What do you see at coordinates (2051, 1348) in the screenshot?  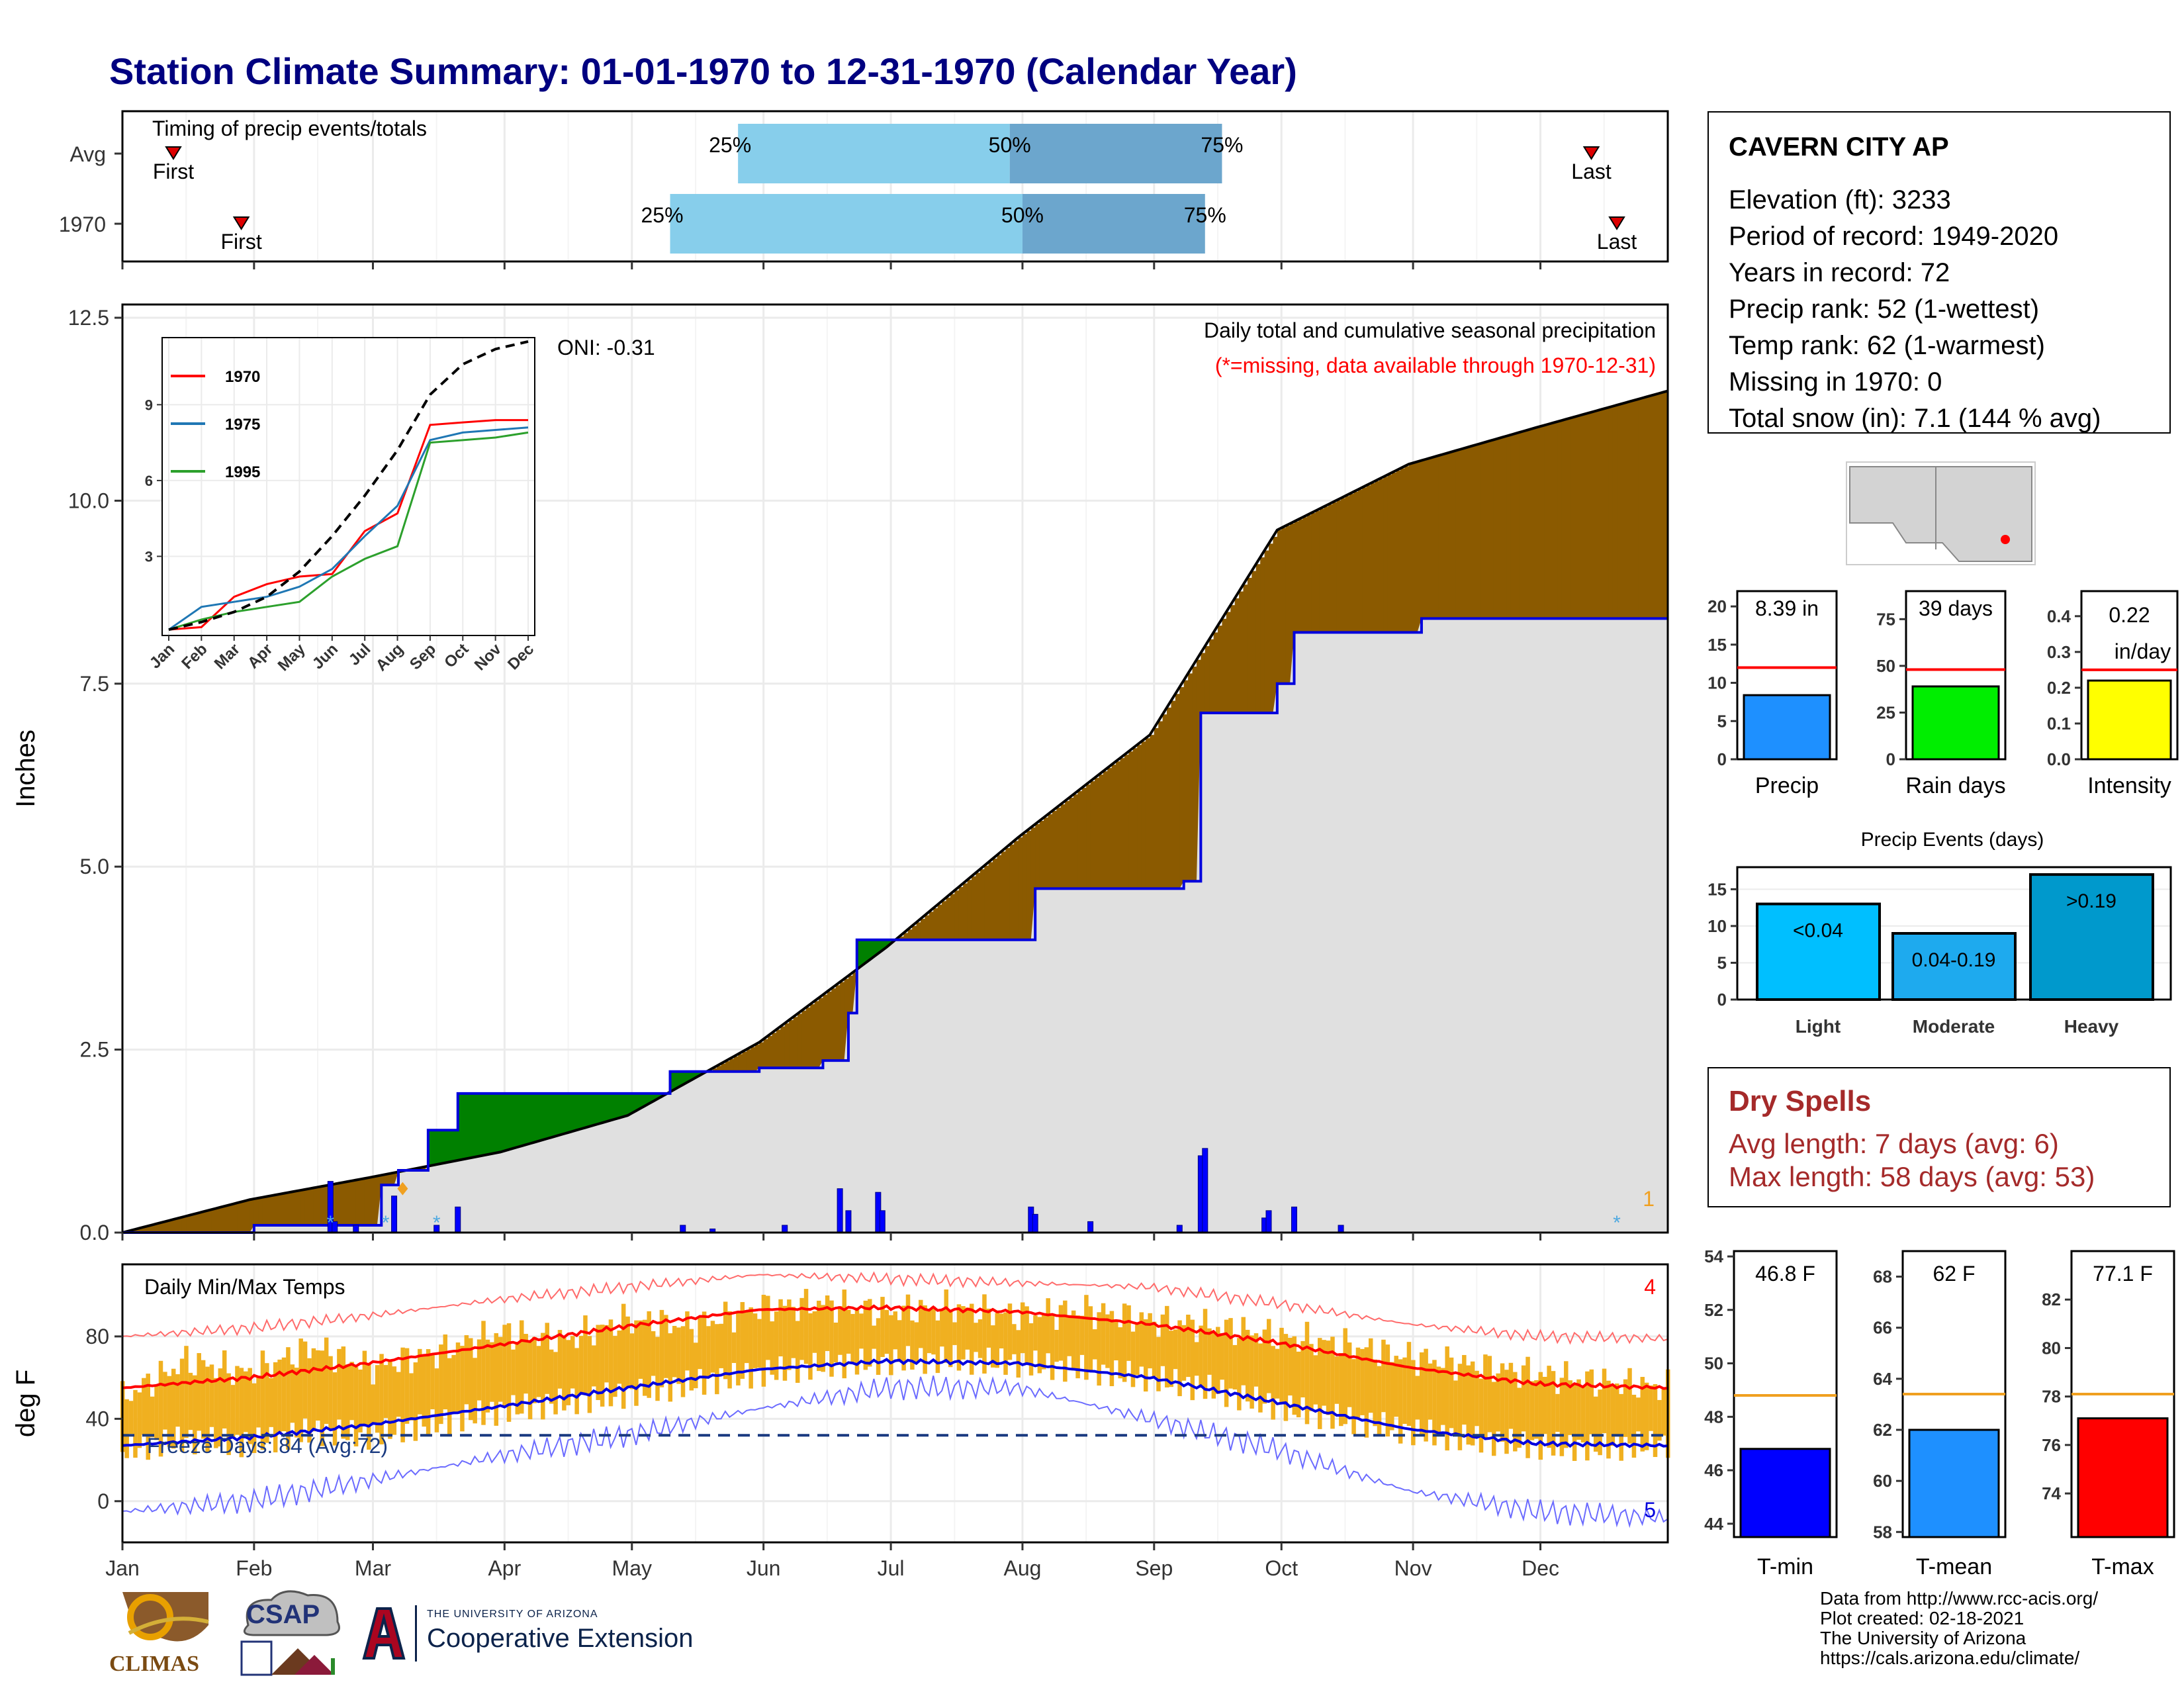 I see `temp-mean-y-tick-label: 80` at bounding box center [2051, 1348].